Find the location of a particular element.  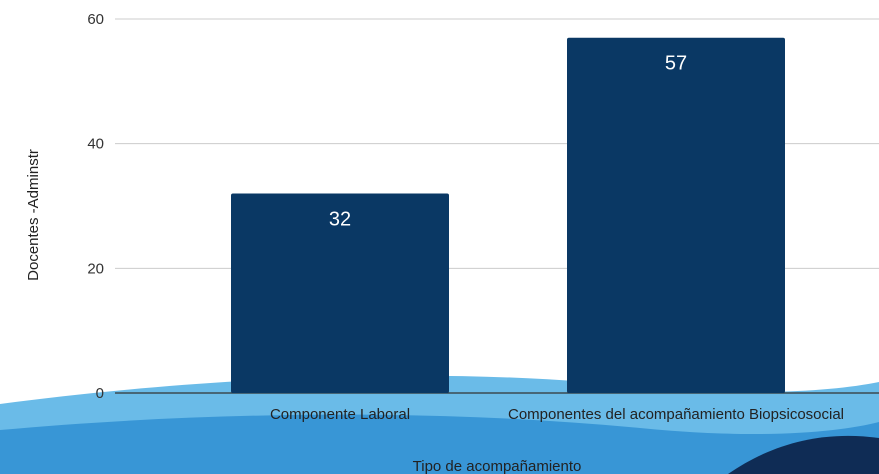

bar-data-label: 32 is located at coordinates (340, 220).